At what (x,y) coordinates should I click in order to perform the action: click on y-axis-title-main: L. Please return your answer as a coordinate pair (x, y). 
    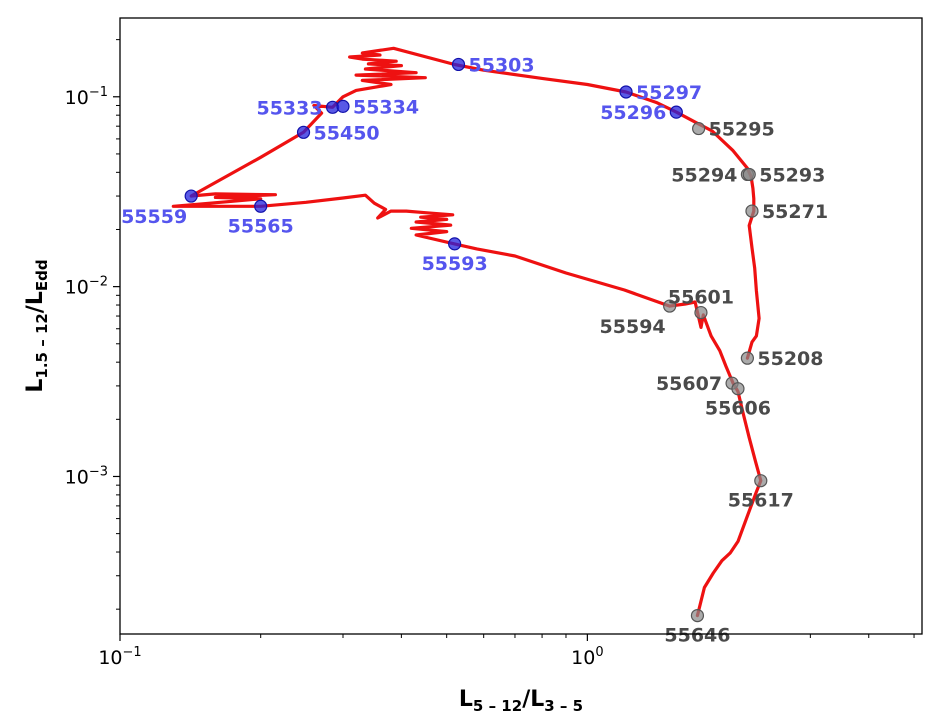
    Looking at the image, I should click on (35, 386).